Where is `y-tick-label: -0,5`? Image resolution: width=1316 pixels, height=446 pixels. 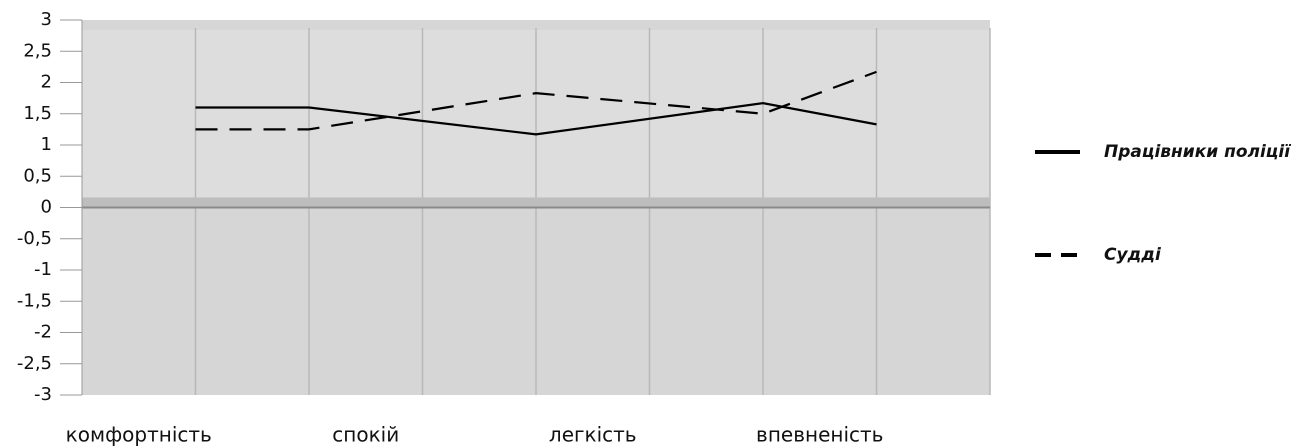 y-tick-label: -0,5 is located at coordinates (34, 238).